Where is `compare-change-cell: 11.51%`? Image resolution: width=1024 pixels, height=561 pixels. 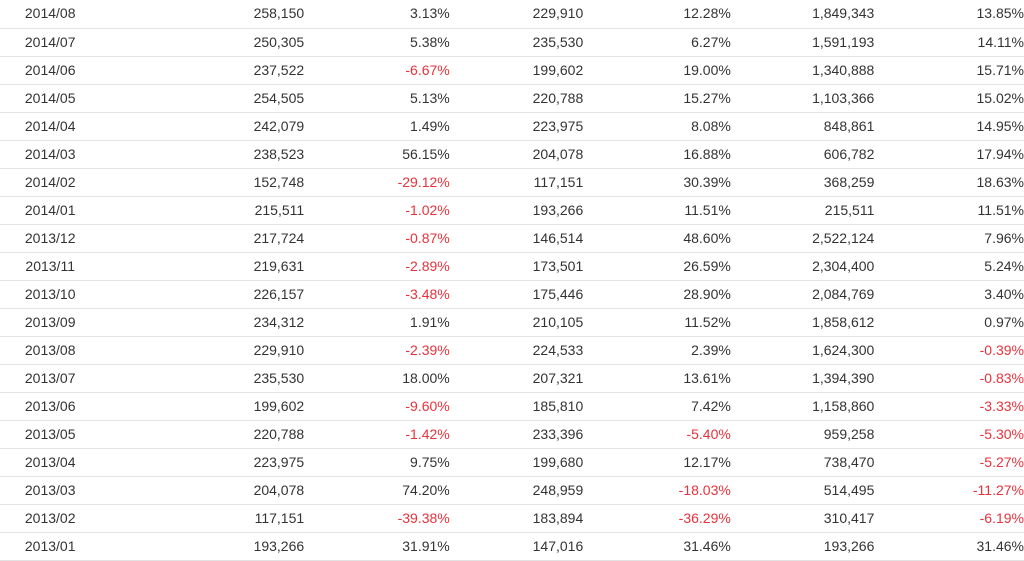
compare-change-cell: 11.51% is located at coordinates (657, 210).